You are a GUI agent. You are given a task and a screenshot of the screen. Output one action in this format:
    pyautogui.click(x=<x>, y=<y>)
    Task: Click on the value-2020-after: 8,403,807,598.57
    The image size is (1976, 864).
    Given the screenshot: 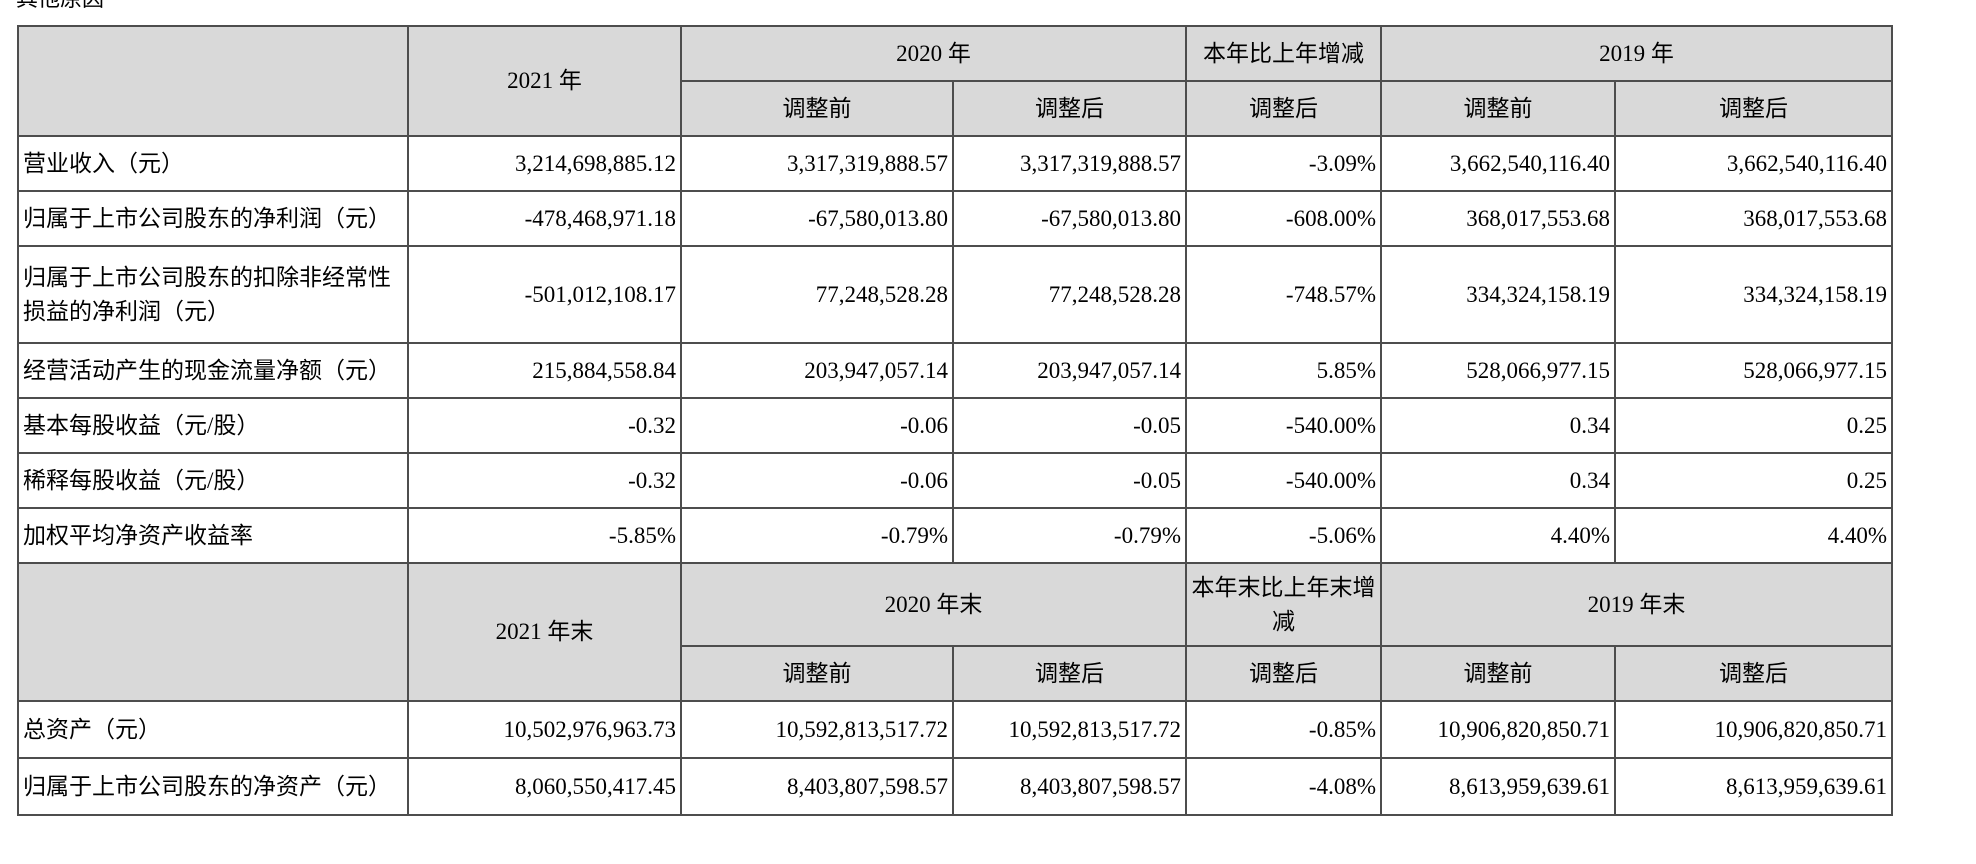 What is the action you would take?
    pyautogui.click(x=1069, y=786)
    